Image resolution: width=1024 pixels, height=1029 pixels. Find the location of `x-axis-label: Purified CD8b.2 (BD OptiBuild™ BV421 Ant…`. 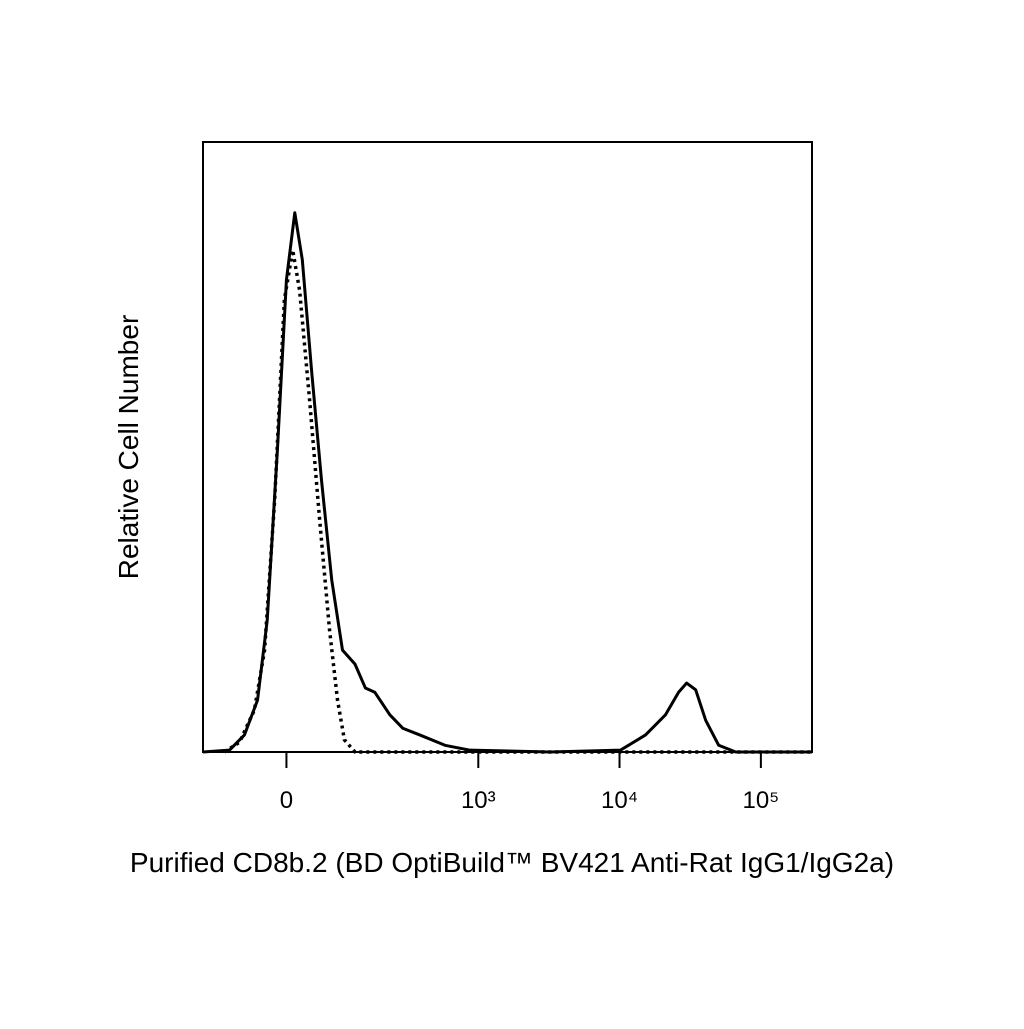

x-axis-label: Purified CD8b.2 (BD OptiBuild™ BV421 Ant… is located at coordinates (512, 862).